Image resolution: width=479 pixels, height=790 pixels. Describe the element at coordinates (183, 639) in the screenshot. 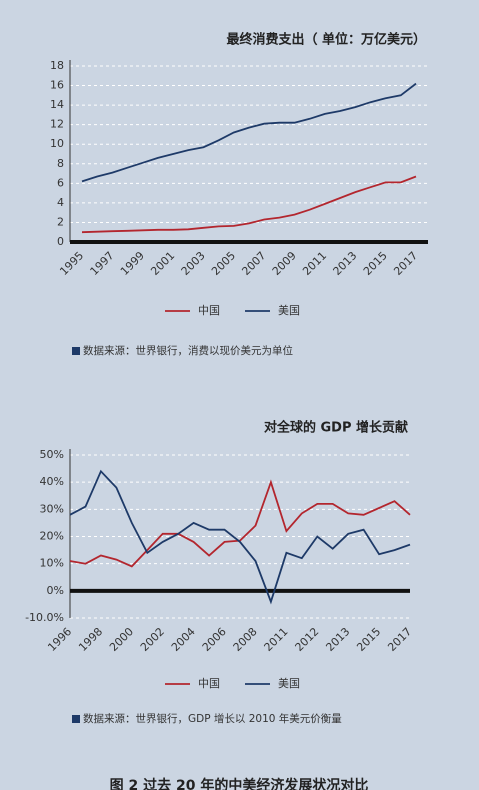

I see `x-tick-label: 2004` at that location.